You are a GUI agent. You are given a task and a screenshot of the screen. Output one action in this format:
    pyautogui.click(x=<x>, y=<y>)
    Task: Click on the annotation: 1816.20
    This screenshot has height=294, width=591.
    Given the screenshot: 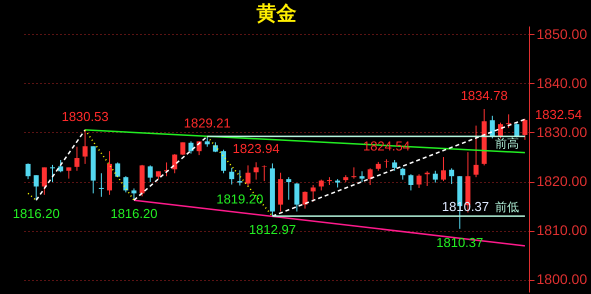 What is the action you would take?
    pyautogui.click(x=36, y=214)
    